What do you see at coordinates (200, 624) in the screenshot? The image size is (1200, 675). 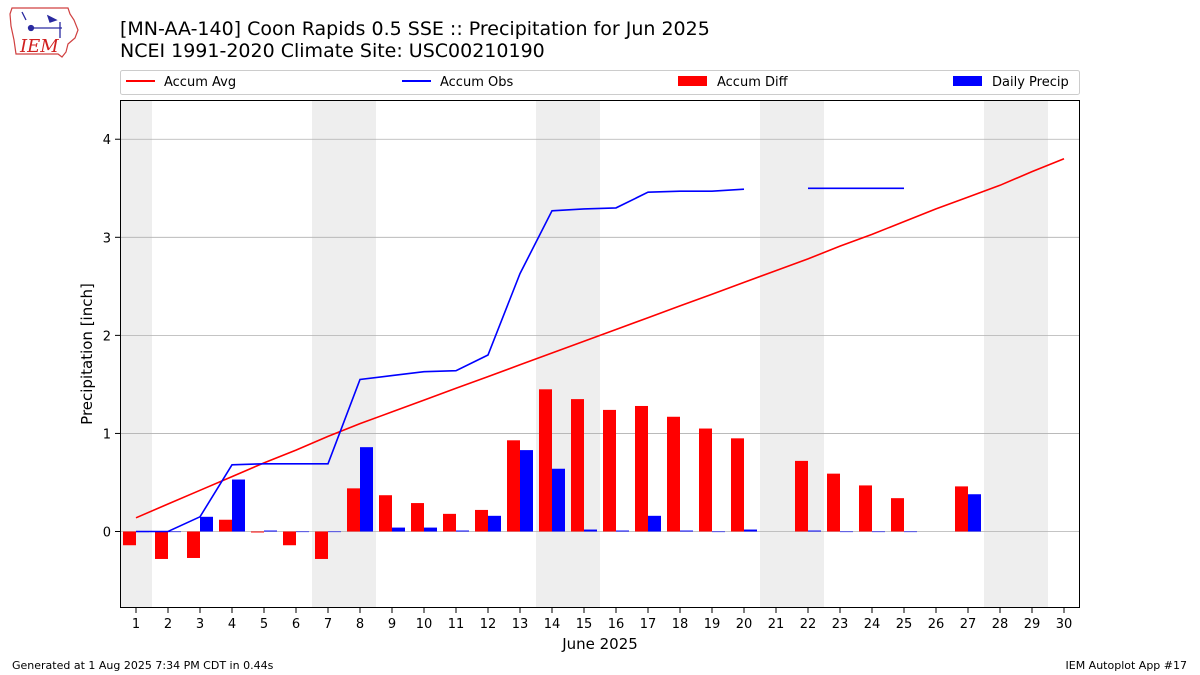 I see `x-tick-label: 3` at bounding box center [200, 624].